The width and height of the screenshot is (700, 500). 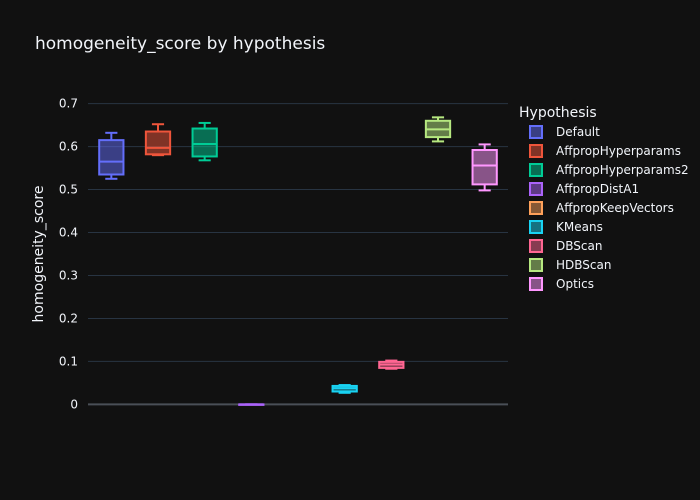 I want to click on y-tick-label: 0.5, so click(x=68, y=190).